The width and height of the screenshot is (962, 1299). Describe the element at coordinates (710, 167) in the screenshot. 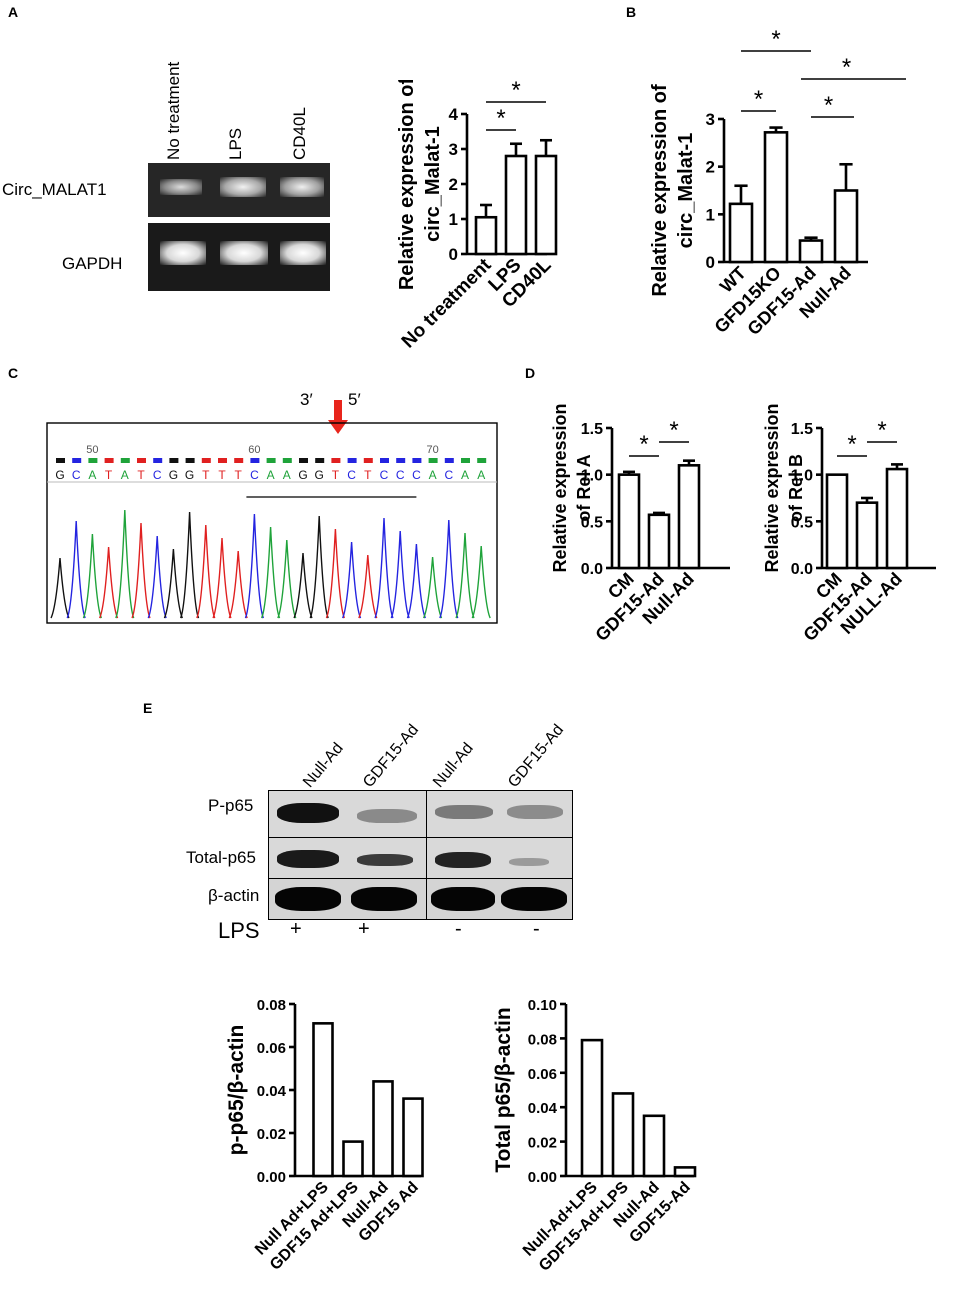

I see `y-tick-label: 2` at that location.